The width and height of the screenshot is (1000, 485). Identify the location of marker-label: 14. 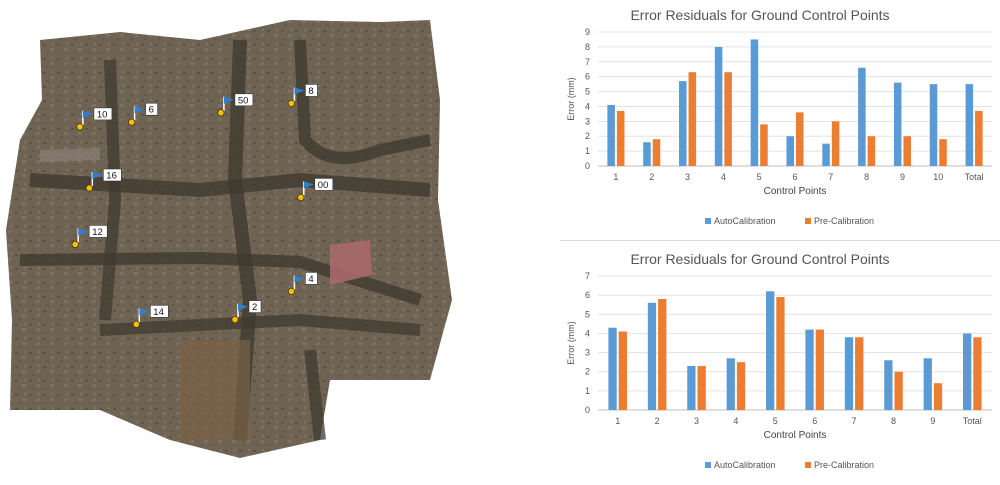
(158, 312).